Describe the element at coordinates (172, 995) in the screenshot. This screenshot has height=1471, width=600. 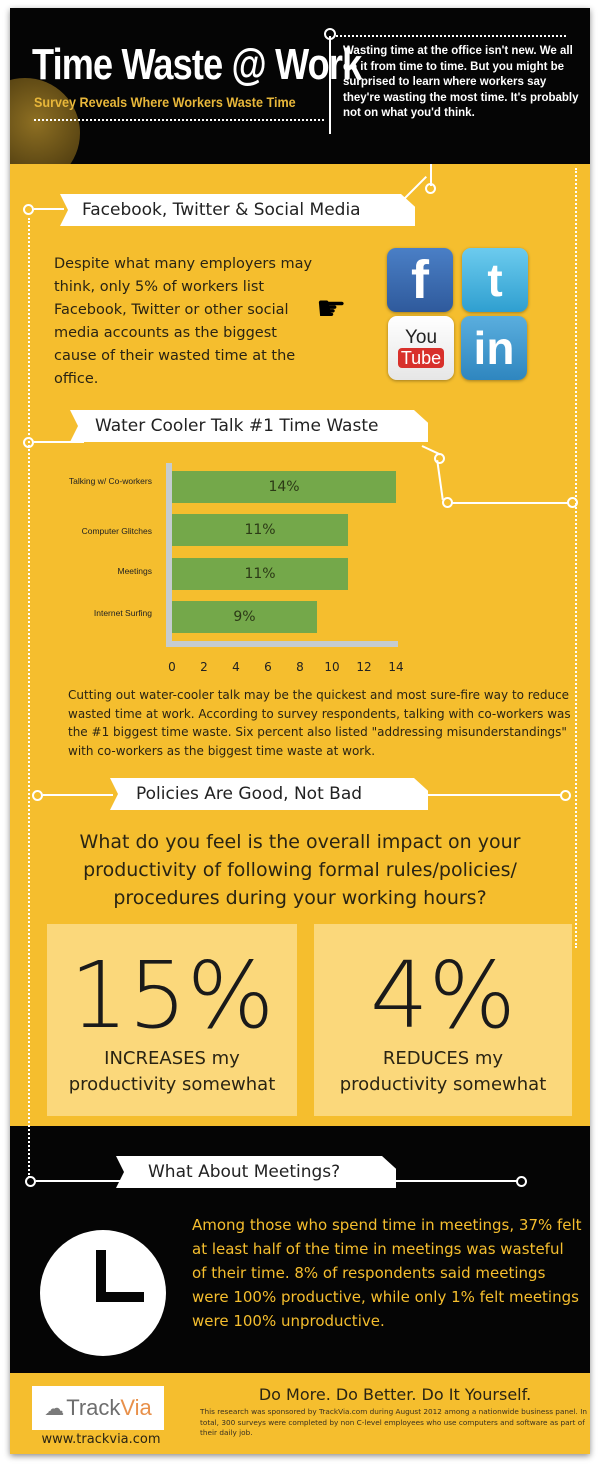
I see `stat-value: 15%` at that location.